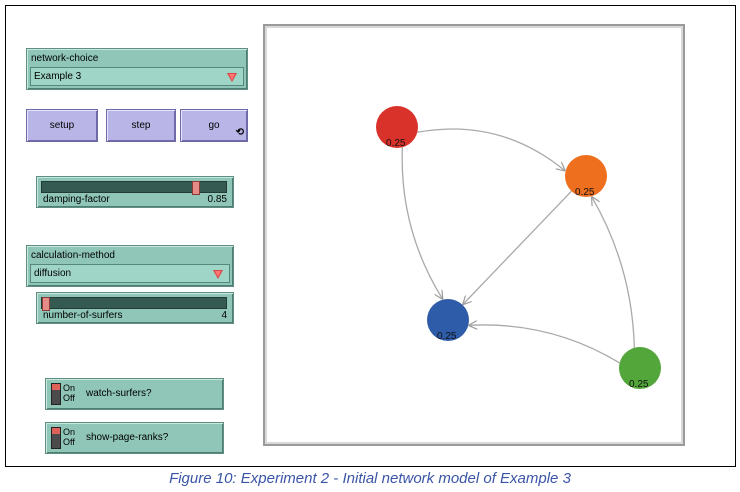 The height and width of the screenshot is (492, 740). What do you see at coordinates (119, 393) in the screenshot?
I see `watch-surfers-label: watch-surfers?` at bounding box center [119, 393].